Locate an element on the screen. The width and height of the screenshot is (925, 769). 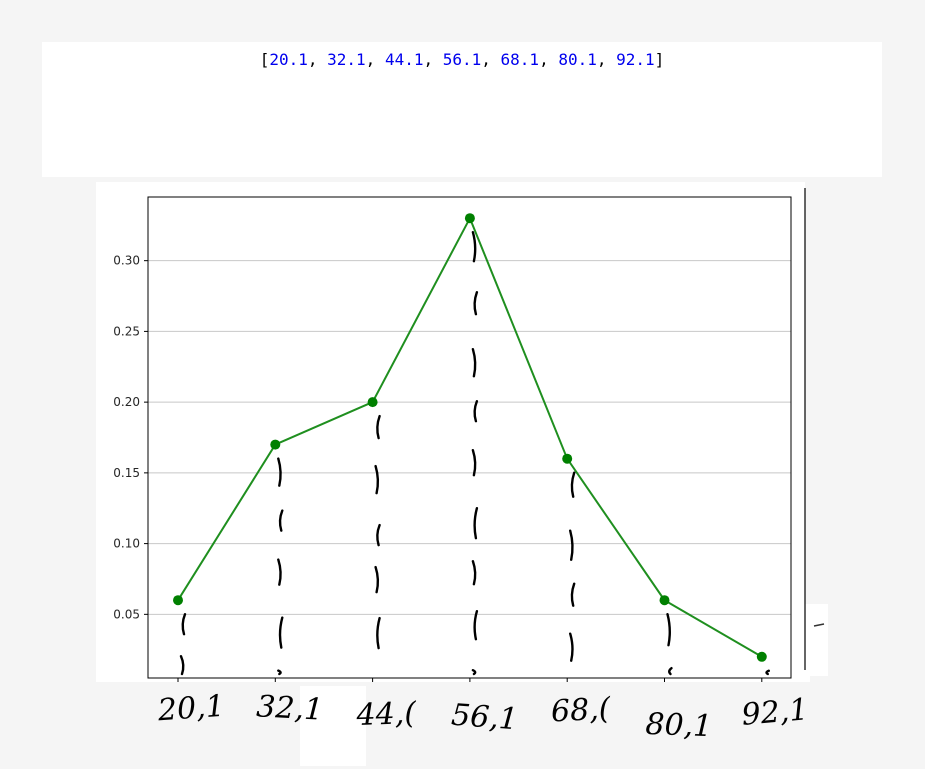
handwritten-x-labels: 20,1 32,1 44,( 56,1 68,( 80,1 92,1 is located at coordinates (483, 716).